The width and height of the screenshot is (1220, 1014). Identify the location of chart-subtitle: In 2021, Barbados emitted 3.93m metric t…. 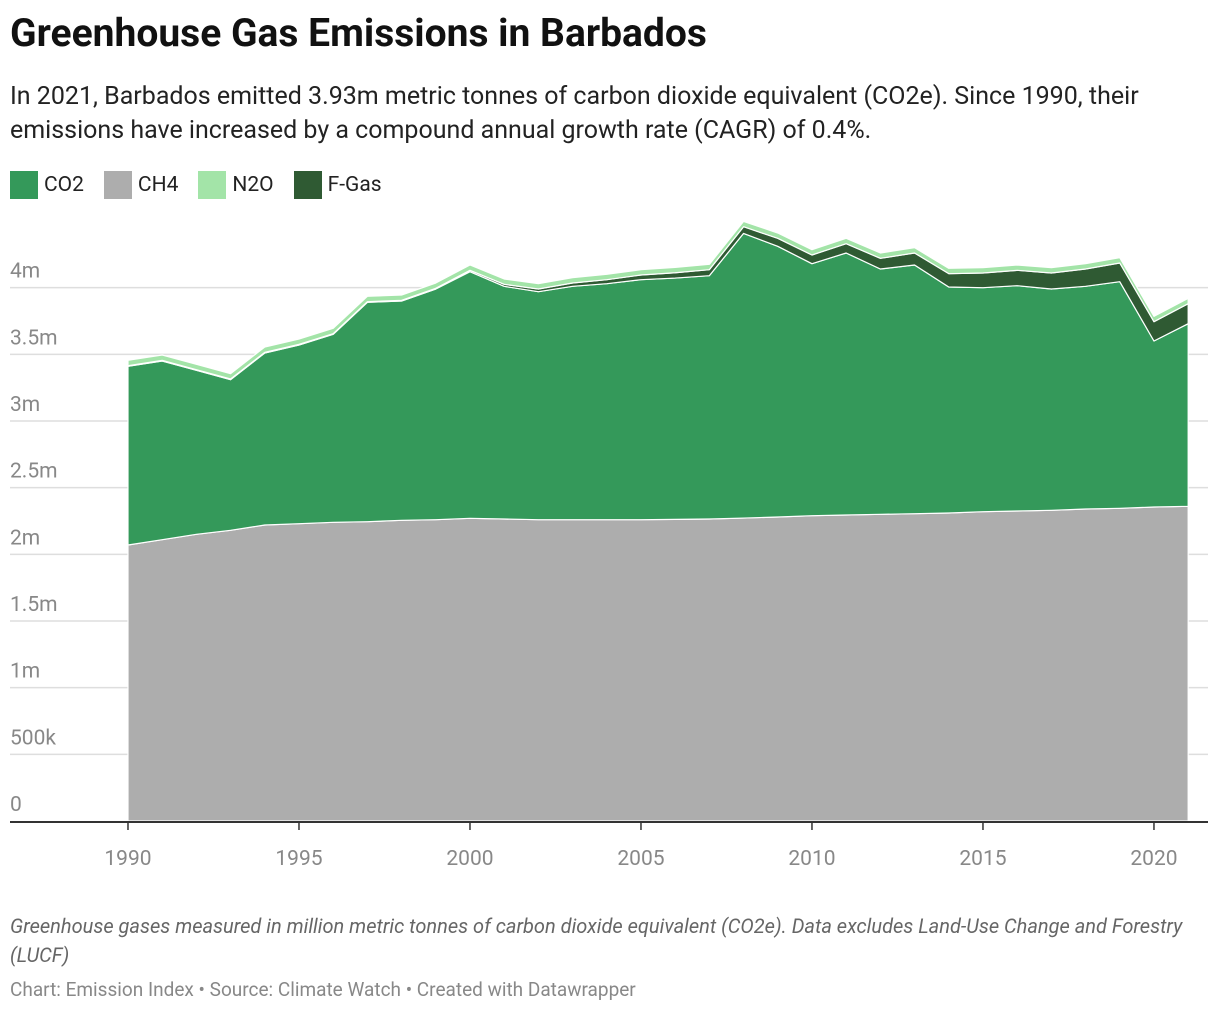
(574, 113).